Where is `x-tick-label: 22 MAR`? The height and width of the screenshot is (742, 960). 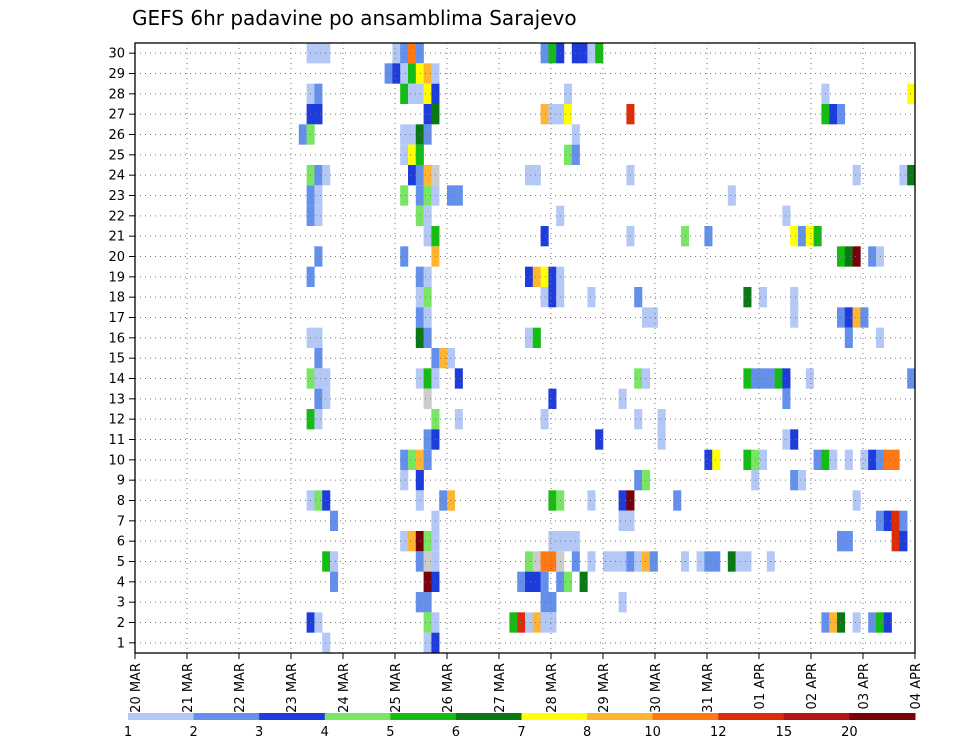 x-tick-label: 22 MAR is located at coordinates (240, 688).